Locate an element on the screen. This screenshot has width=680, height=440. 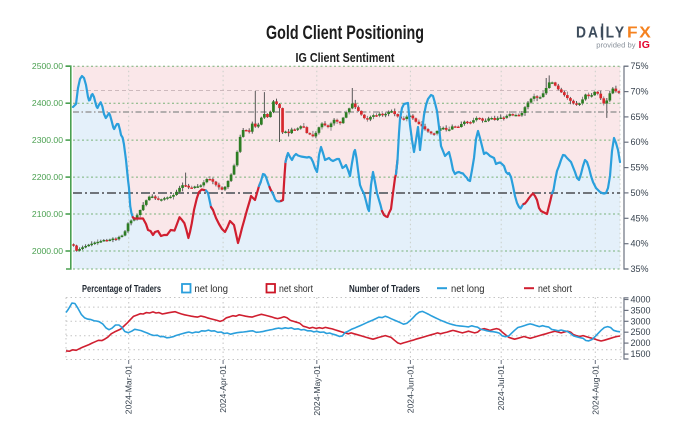
svg-text: 2500.00 is located at coordinates (47, 66).